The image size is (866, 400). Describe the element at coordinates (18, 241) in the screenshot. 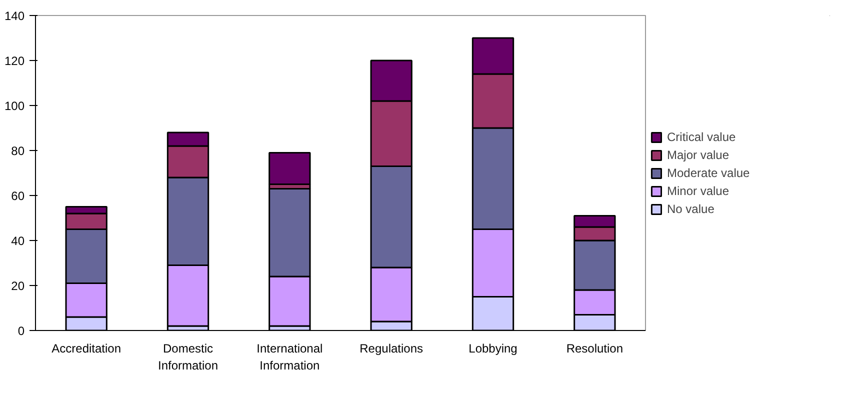

I see `y-tick-label: 40` at that location.